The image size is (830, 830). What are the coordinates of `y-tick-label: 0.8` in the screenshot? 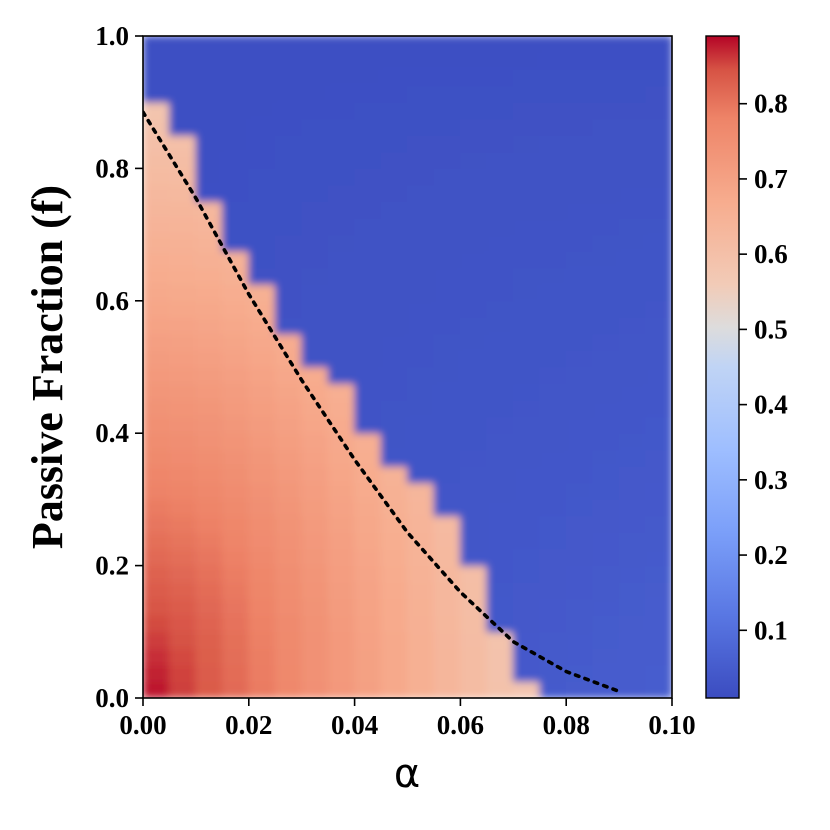 It's located at (112, 168).